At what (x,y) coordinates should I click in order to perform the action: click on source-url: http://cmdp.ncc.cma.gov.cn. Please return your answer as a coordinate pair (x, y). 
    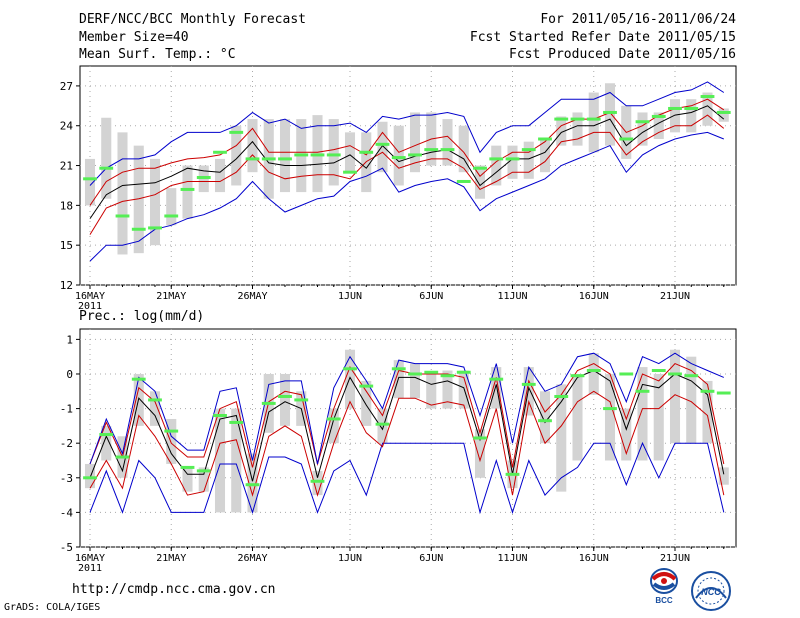
    Looking at the image, I should click on (174, 589).